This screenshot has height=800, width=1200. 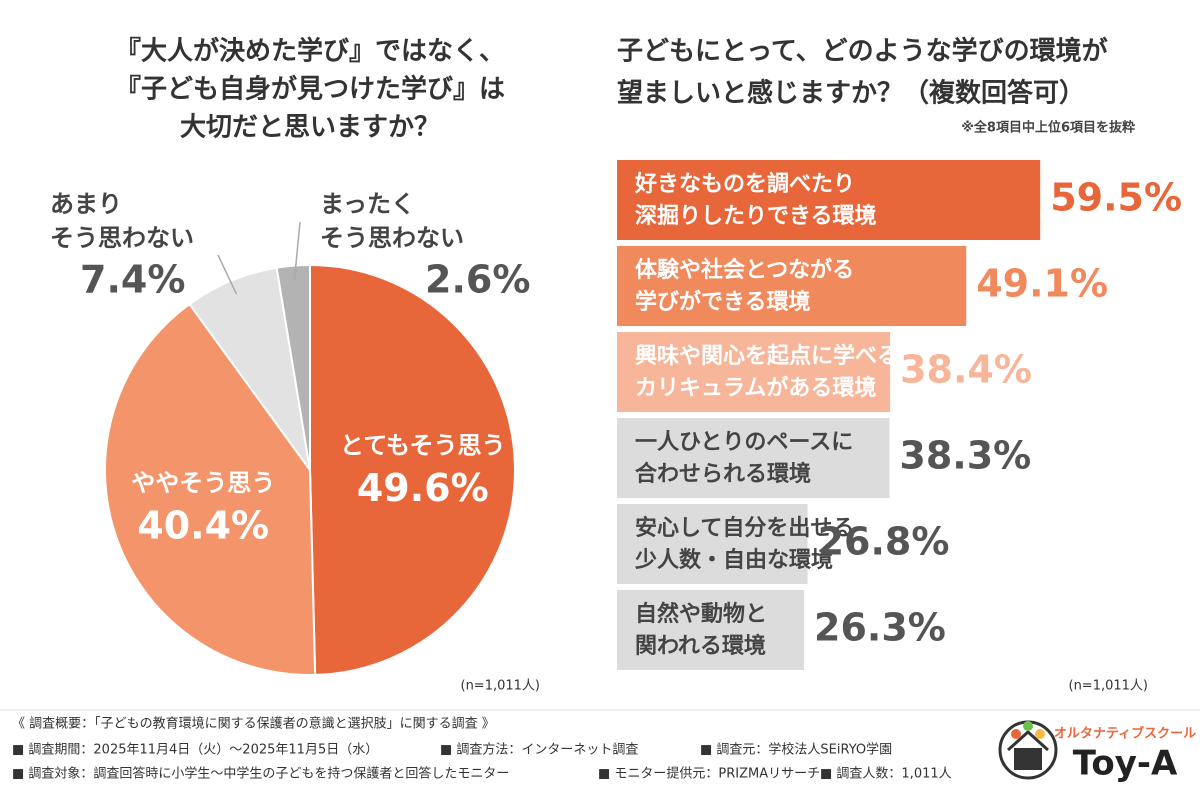 I want to click on bar-label: 学びができる環境, so click(x=723, y=302).